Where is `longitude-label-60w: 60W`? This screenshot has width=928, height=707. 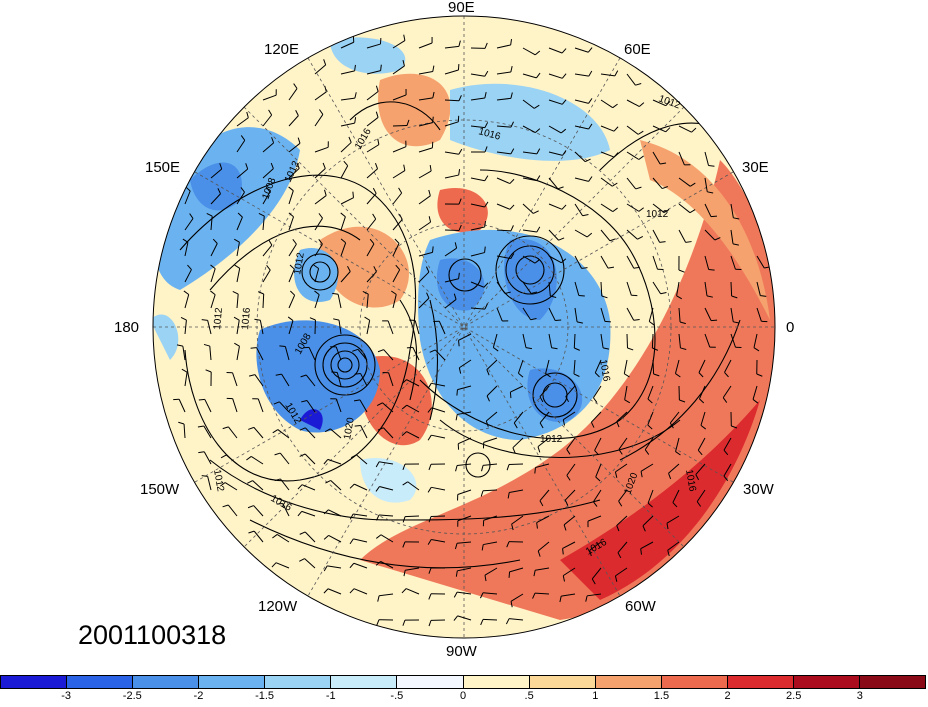 longitude-label-60w: 60W is located at coordinates (640, 606).